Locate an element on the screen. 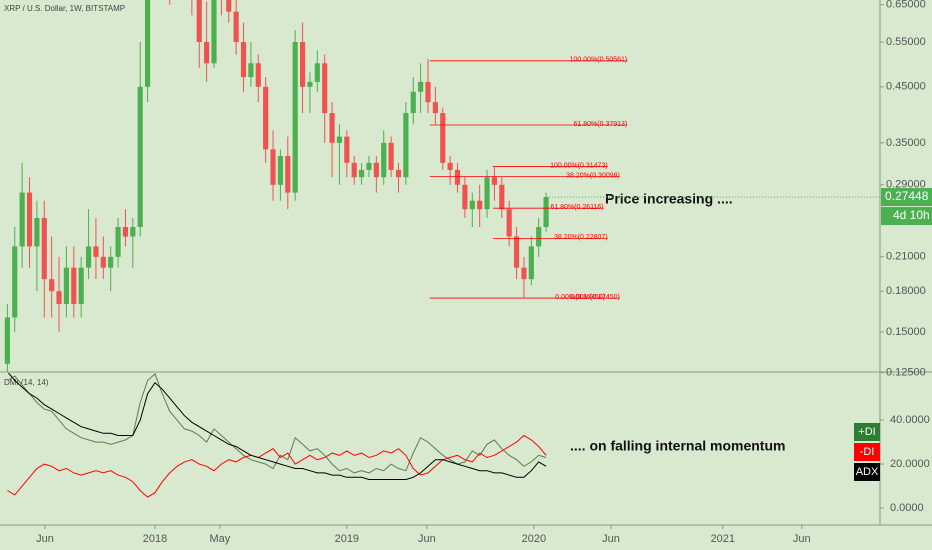  legend-label: ADX is located at coordinates (867, 472).